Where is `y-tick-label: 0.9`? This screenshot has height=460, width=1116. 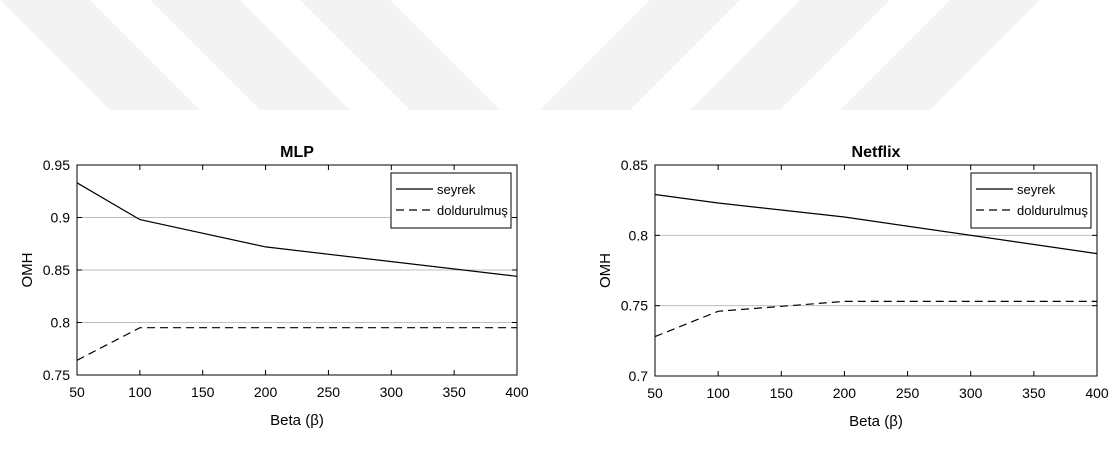 y-tick-label: 0.9 is located at coordinates (61, 218).